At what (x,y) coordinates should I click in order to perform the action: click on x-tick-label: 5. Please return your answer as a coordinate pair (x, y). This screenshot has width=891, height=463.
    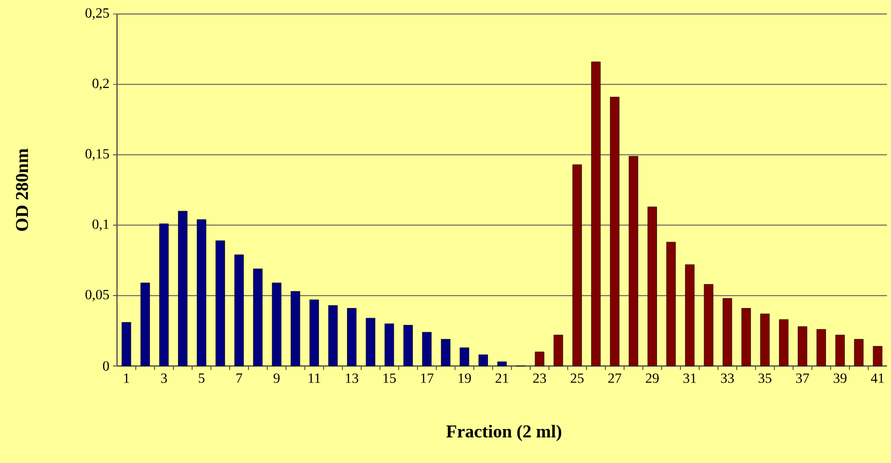
    Looking at the image, I should click on (201, 378).